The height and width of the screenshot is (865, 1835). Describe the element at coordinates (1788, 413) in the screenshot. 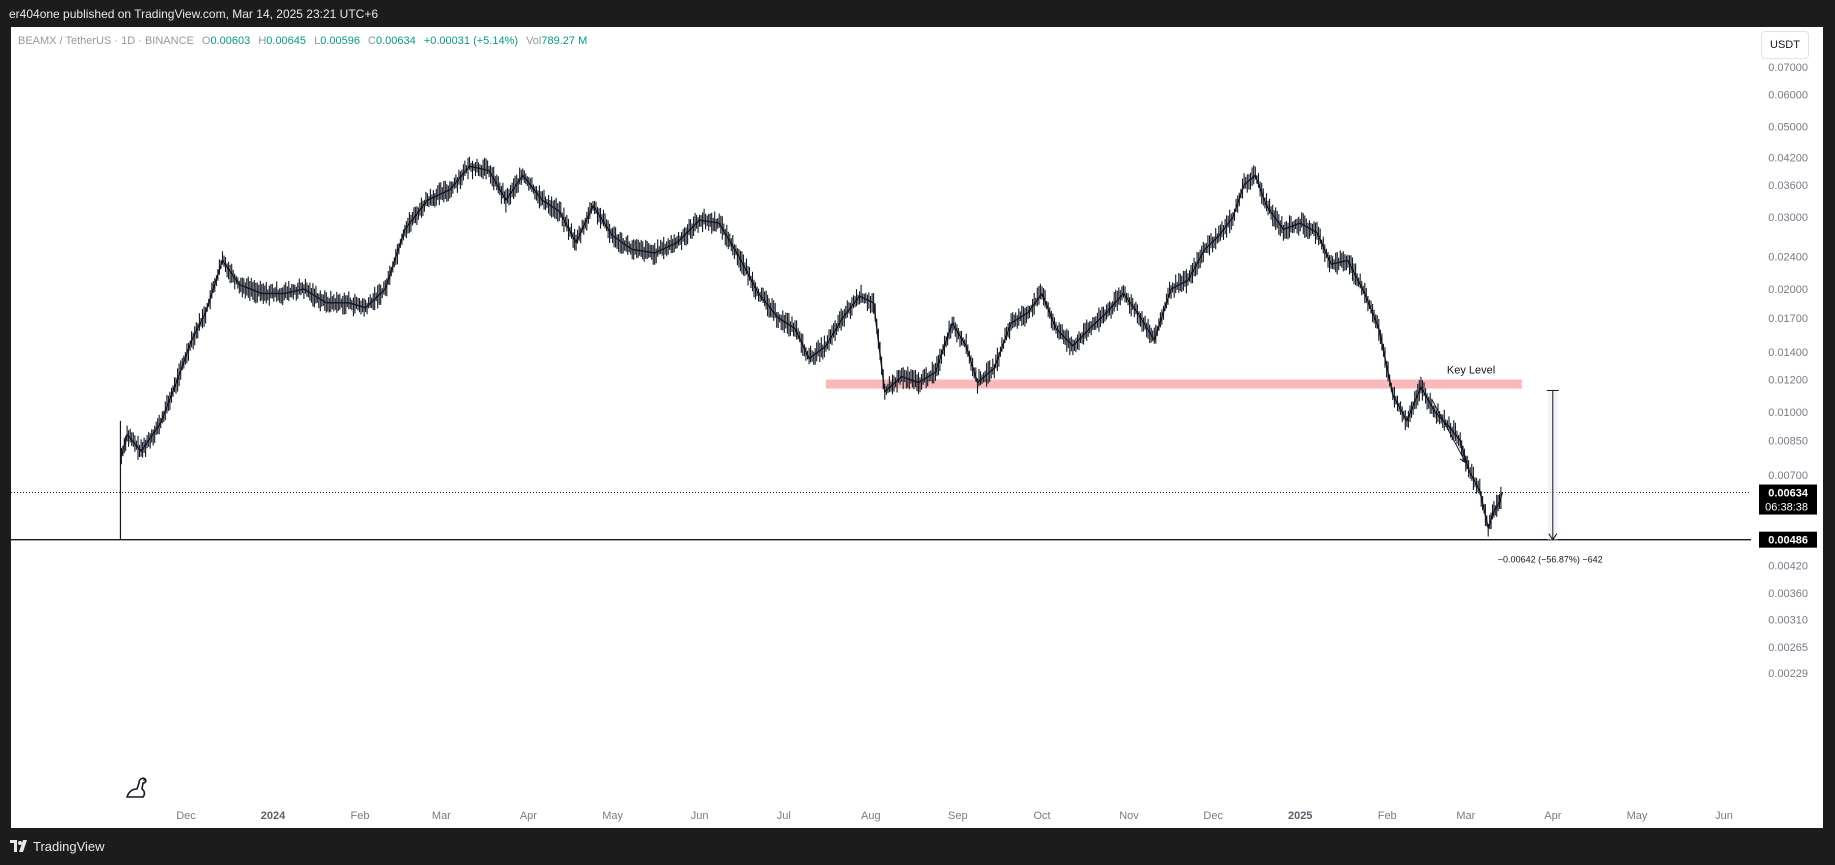

I see `y-tick-label: 0.01000` at that location.